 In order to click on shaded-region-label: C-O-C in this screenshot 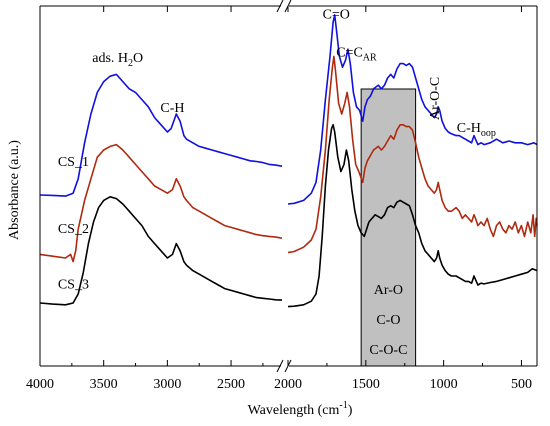, I will do `click(388, 350)`.